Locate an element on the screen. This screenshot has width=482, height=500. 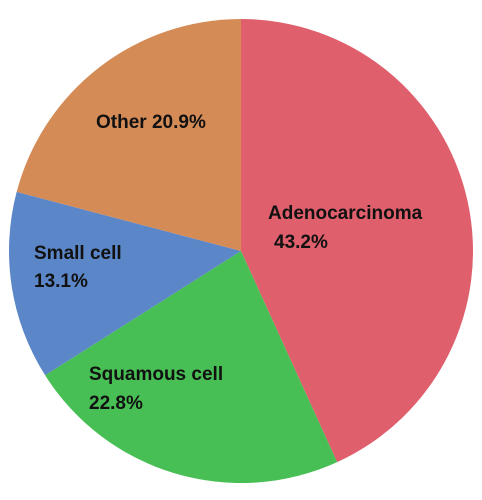
slice-label-other: Other 20.9% is located at coordinates (151, 122).